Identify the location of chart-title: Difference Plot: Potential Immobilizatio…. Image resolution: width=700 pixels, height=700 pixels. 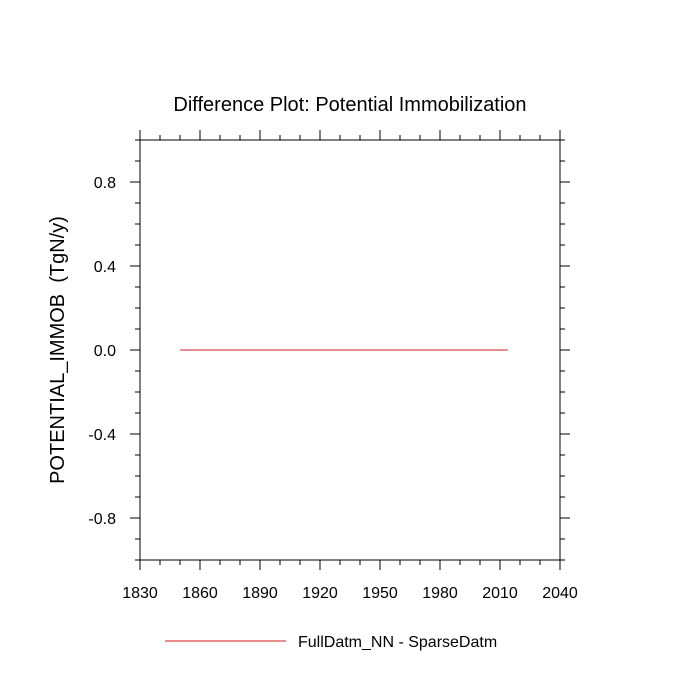
(349, 105).